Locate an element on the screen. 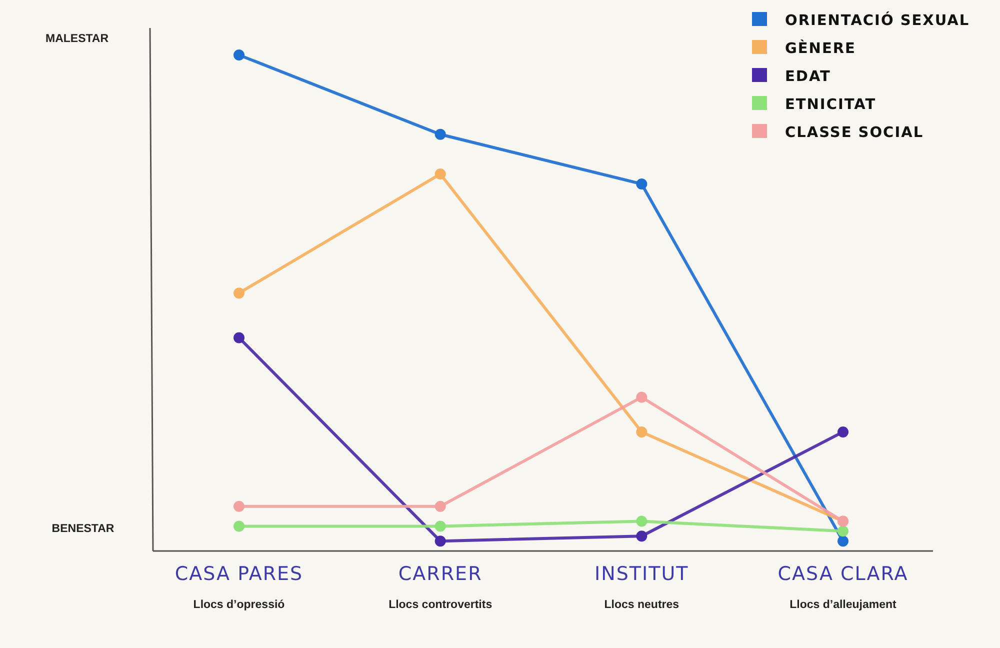 The image size is (1000, 648). legend-label: GÈNERE is located at coordinates (820, 48).